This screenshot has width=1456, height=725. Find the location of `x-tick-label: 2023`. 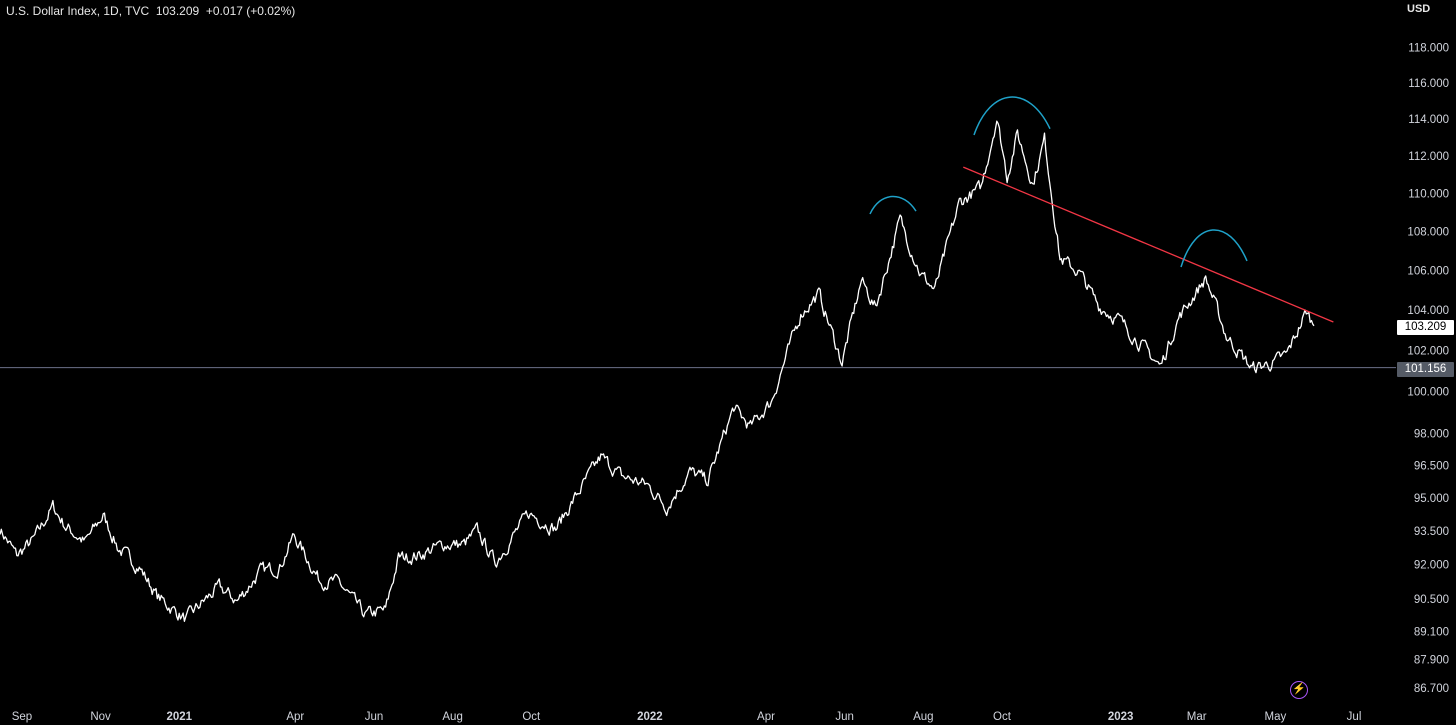

x-tick-label: 2023 is located at coordinates (1121, 717).